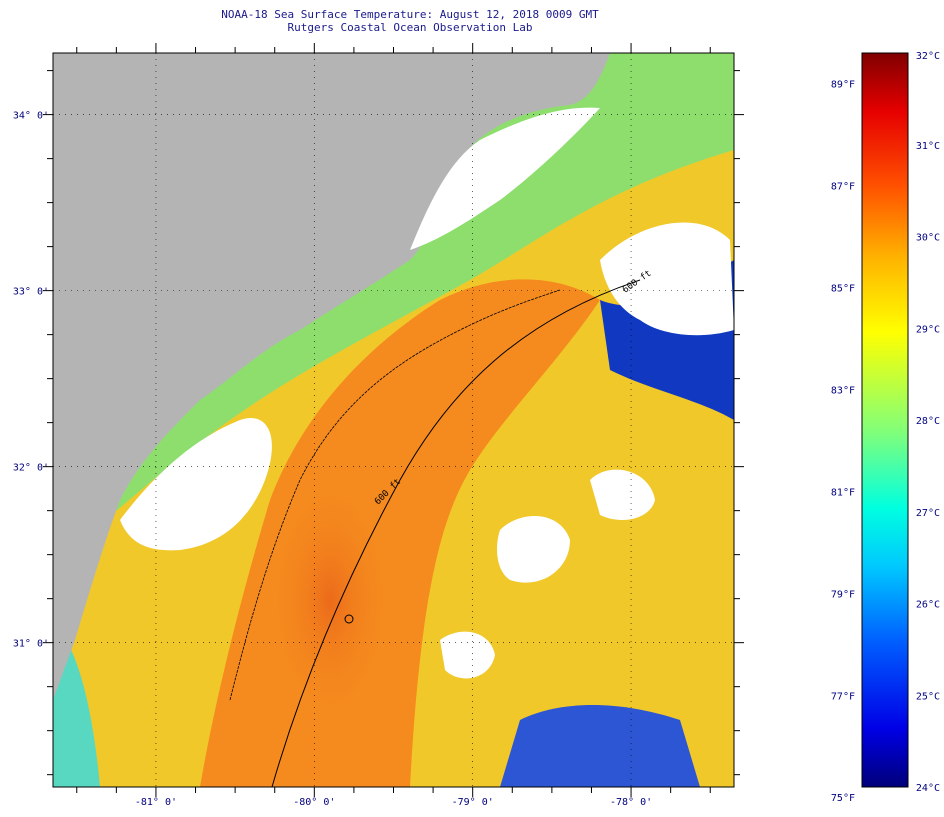 The width and height of the screenshot is (944, 817). I want to click on fahrenheit-label: 87°F, so click(843, 187).